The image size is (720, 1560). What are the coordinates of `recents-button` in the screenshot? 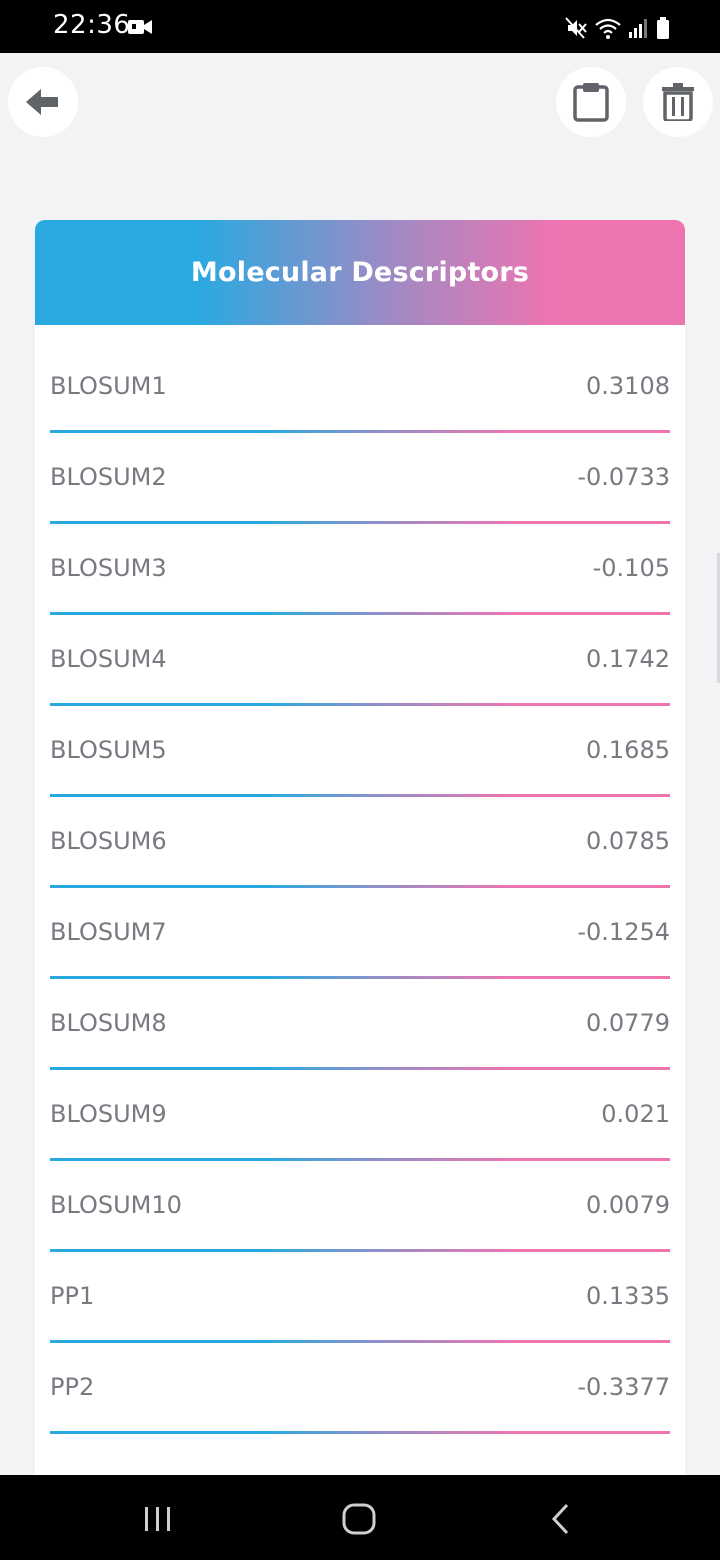 It's located at (158, 1519).